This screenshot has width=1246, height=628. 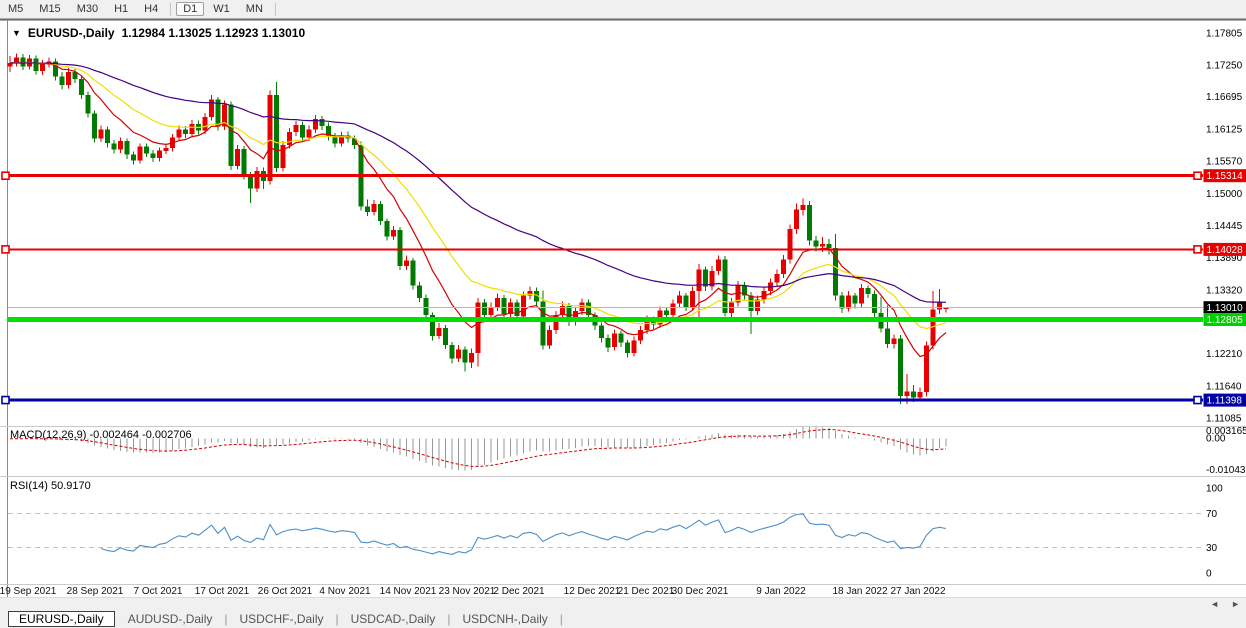 I want to click on chart-tab-audusd: AUDUSD-,Daily, so click(x=170, y=618).